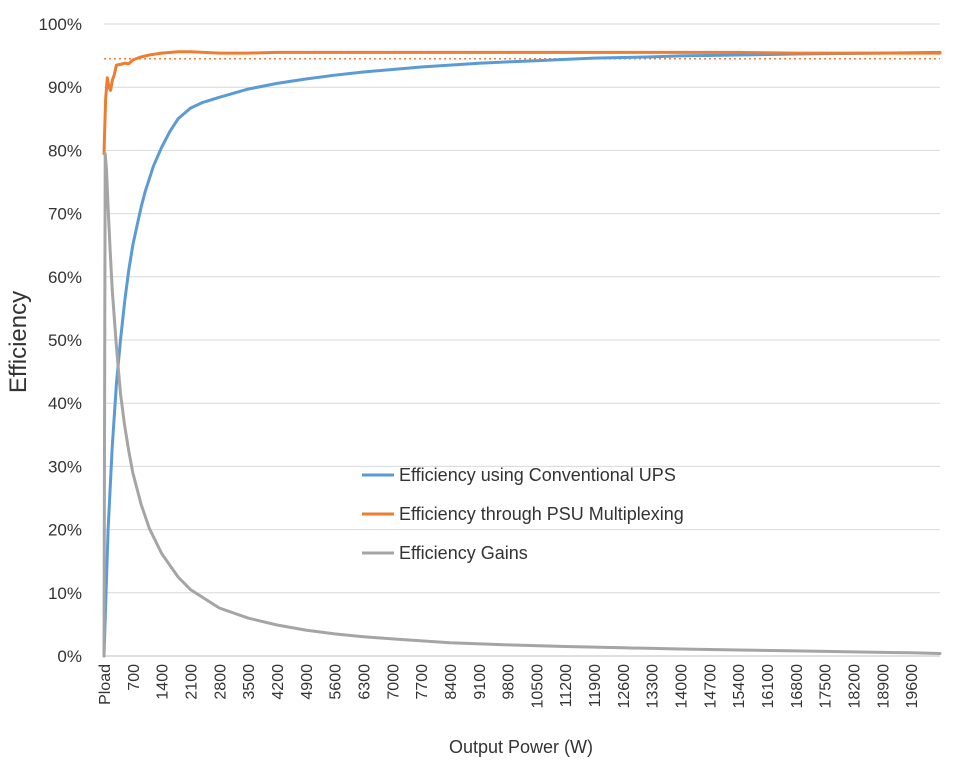  I want to click on x-tick-label: 7000, so click(393, 682).